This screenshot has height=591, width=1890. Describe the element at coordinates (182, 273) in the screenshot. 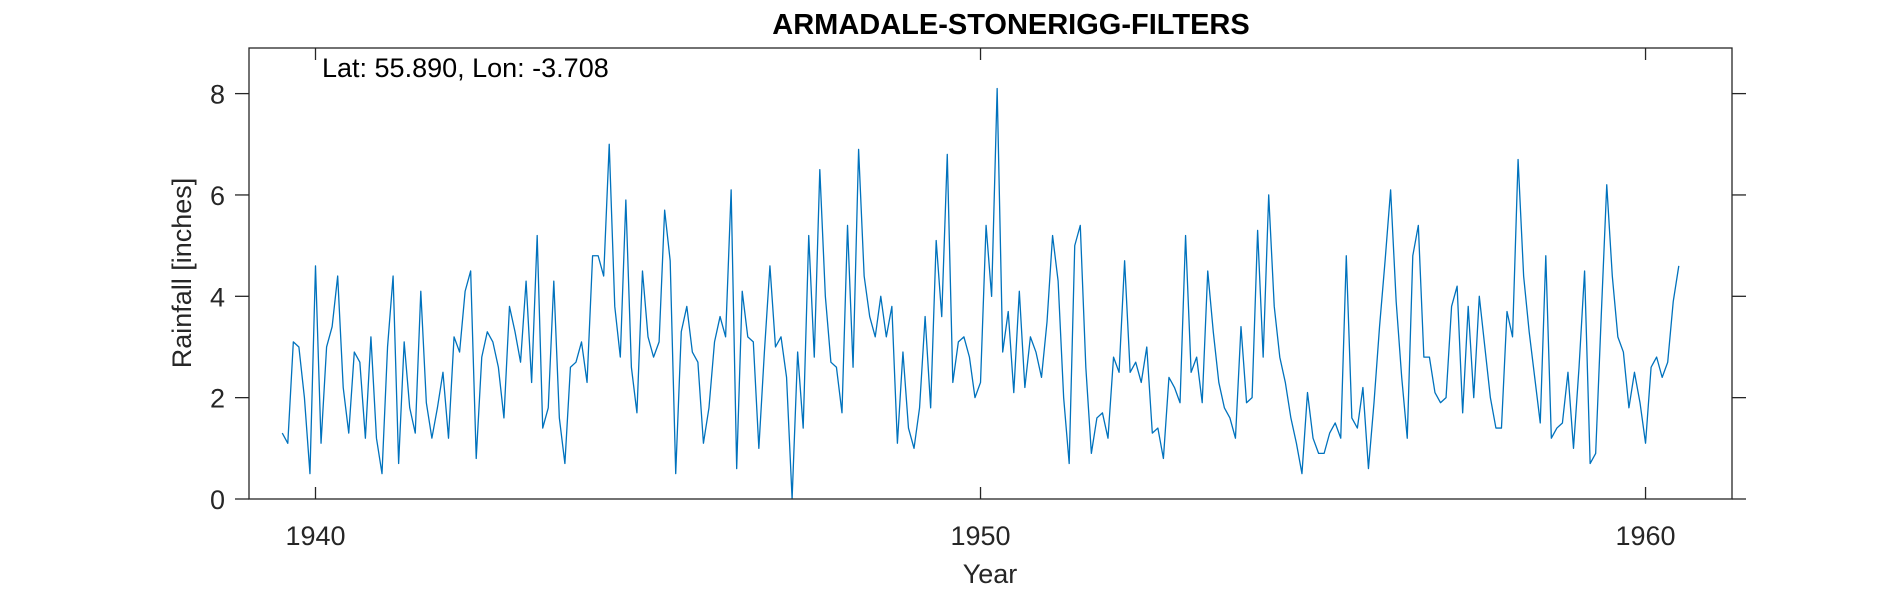

I see `y-axis-label: Rainfall [inches]` at that location.